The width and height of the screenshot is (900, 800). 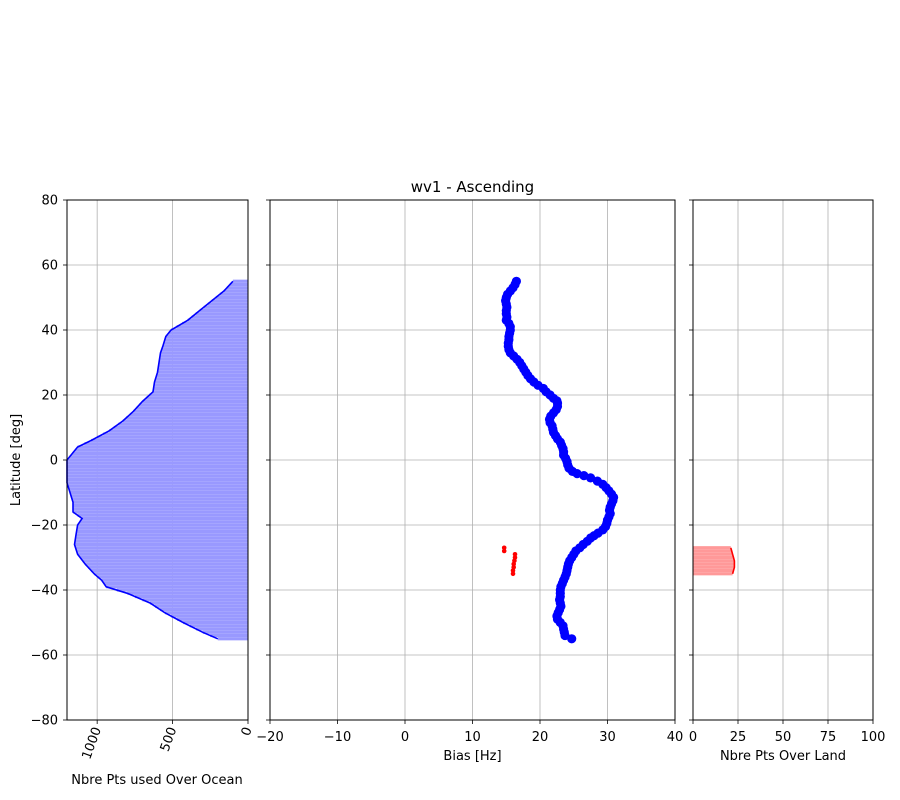 What do you see at coordinates (49, 266) in the screenshot?
I see `y-tick-label: 60` at bounding box center [49, 266].